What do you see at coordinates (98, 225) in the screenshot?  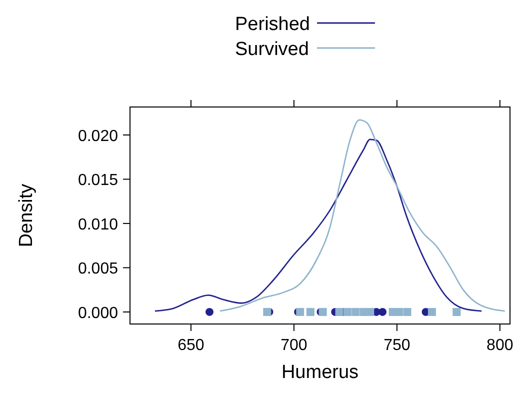 I see `y-tick-label: 0.010` at bounding box center [98, 225].